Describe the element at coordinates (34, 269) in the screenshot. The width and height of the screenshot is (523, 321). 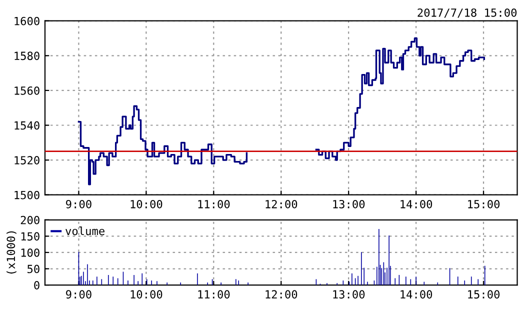
I see `y-tick-label: 50` at that location.